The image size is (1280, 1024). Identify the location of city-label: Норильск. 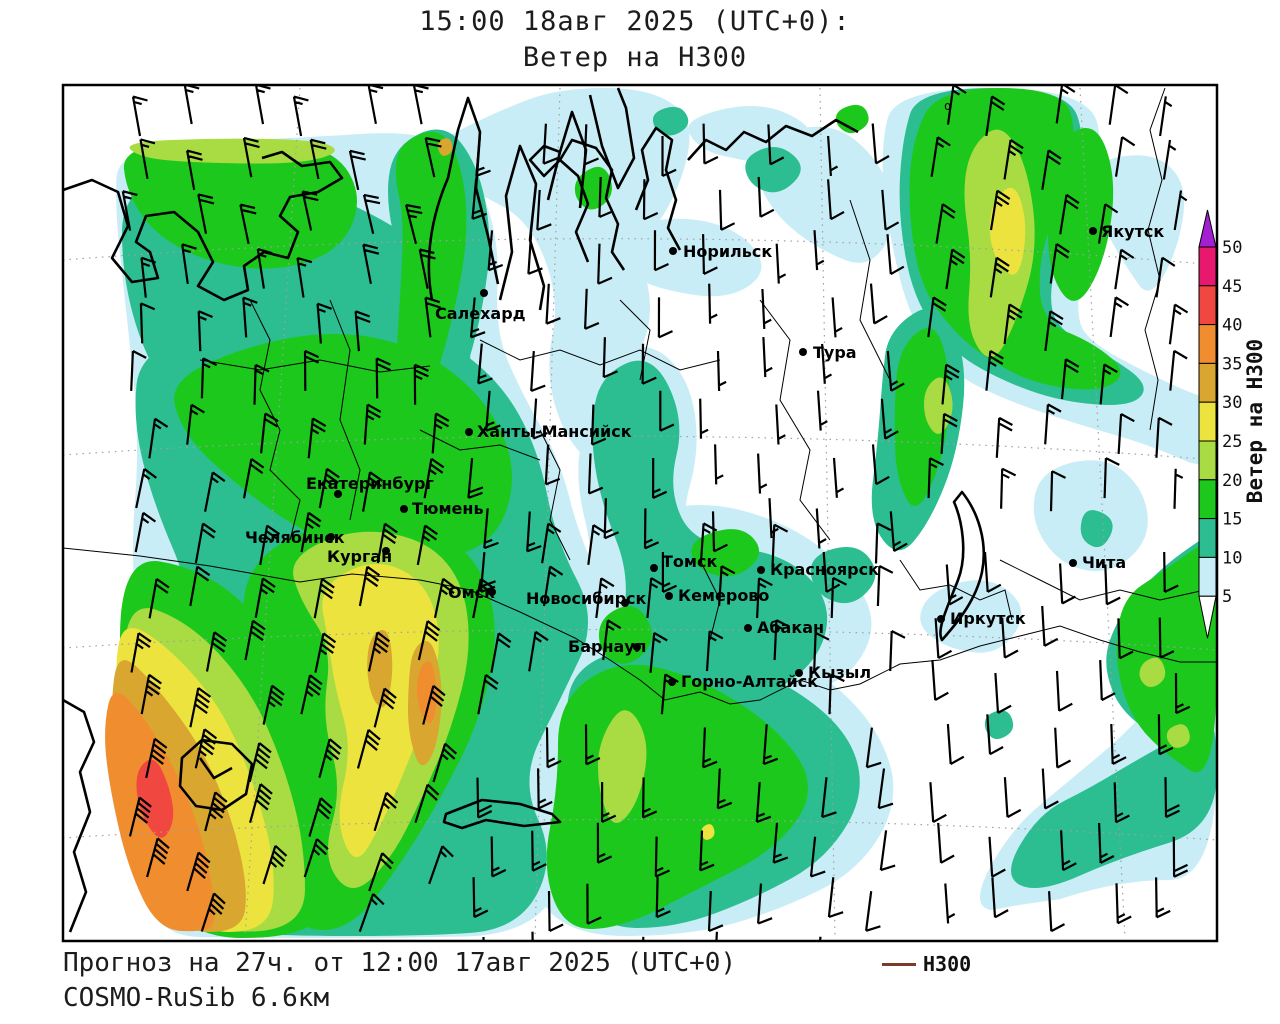
(727, 251).